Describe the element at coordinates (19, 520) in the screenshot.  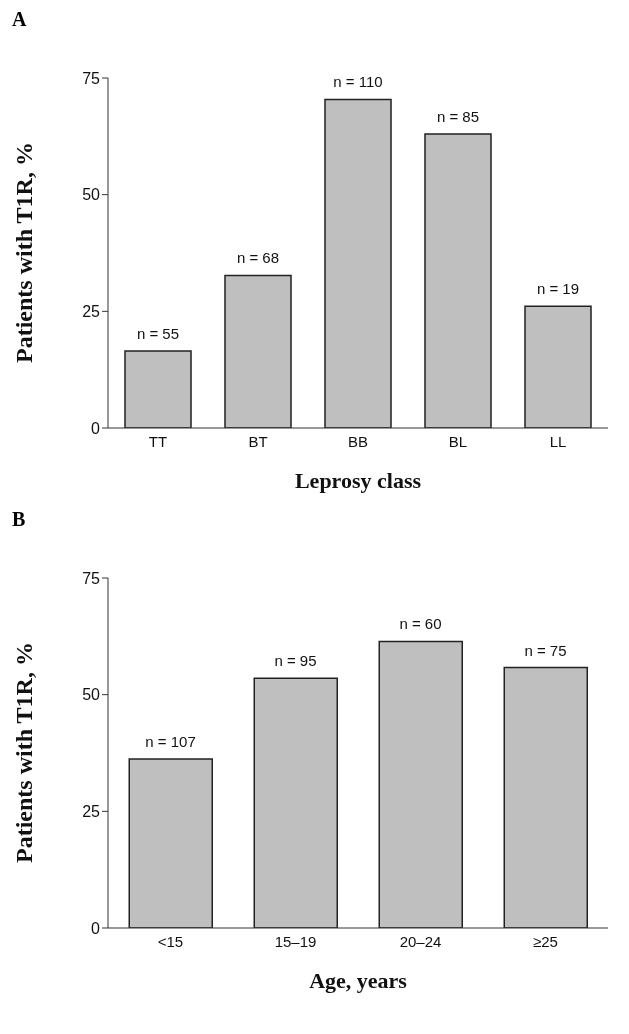
I see `chart-title: B` at that location.